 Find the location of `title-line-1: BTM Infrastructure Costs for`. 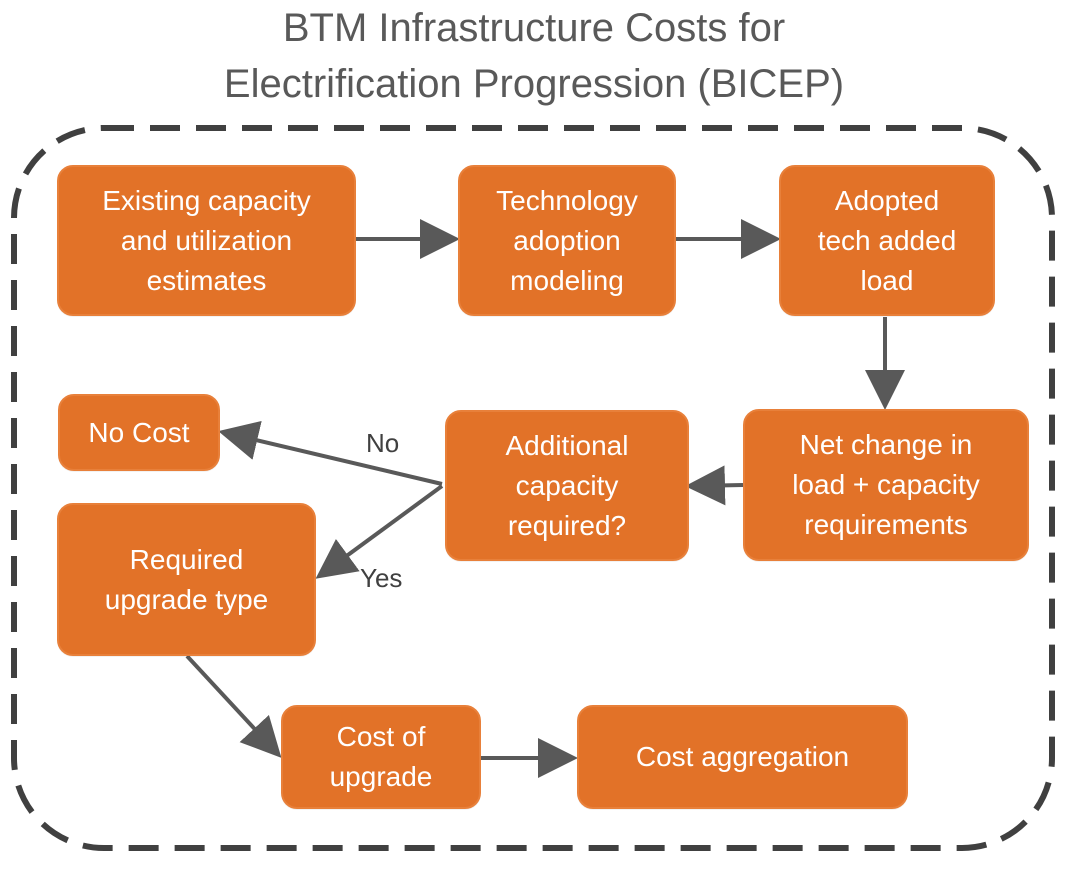

title-line-1: BTM Infrastructure Costs for is located at coordinates (534, 28).